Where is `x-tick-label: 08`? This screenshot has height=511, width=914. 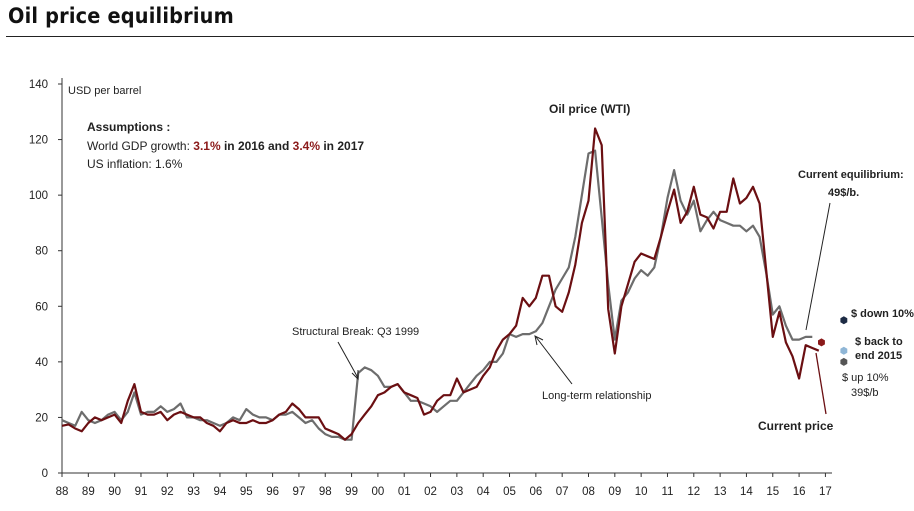
x-tick-label: 08 is located at coordinates (588, 492).